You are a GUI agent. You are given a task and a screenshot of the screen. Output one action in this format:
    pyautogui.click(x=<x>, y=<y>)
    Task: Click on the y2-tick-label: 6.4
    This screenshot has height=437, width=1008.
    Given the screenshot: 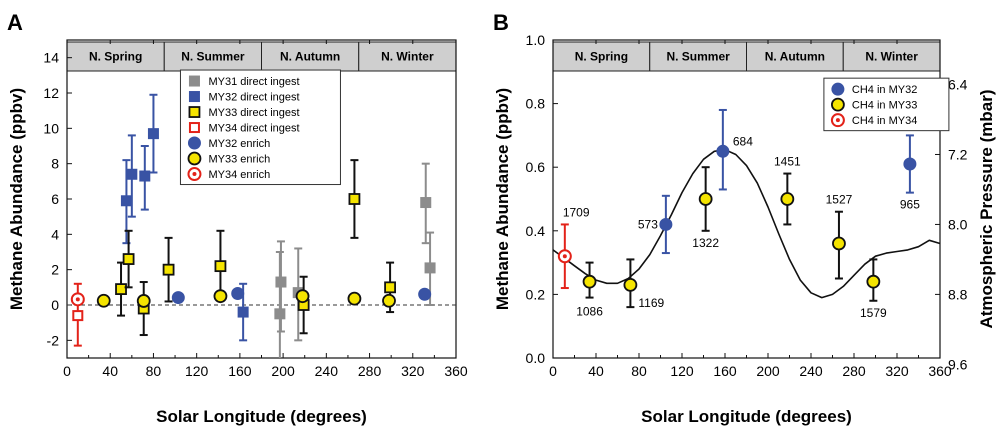 What is the action you would take?
    pyautogui.click(x=958, y=85)
    